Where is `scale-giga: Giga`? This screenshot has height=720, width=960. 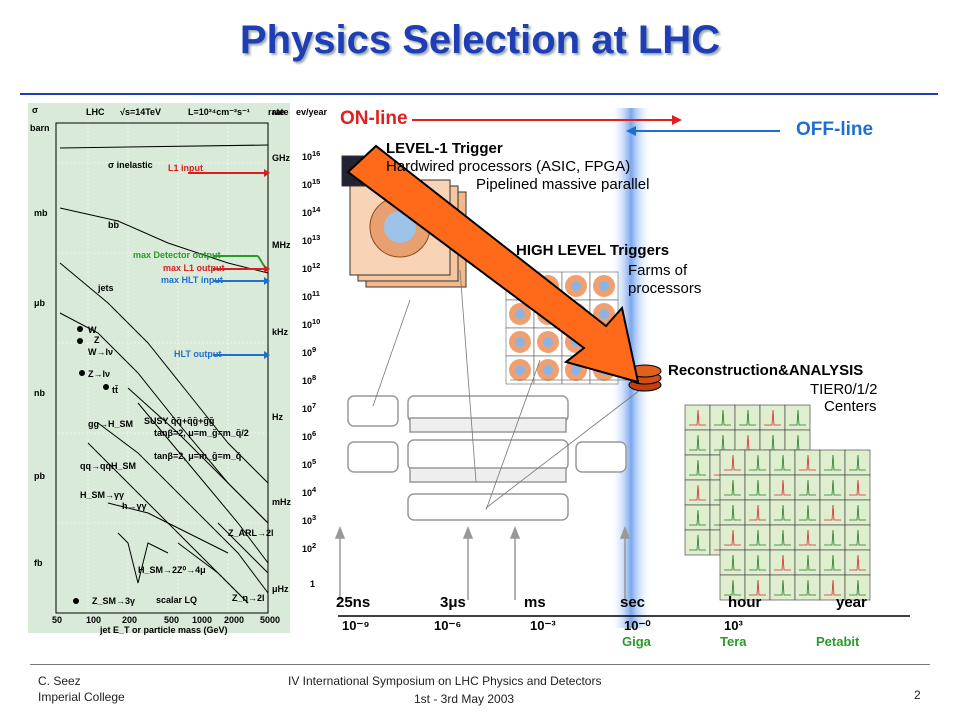
scale-giga: Giga is located at coordinates (636, 641).